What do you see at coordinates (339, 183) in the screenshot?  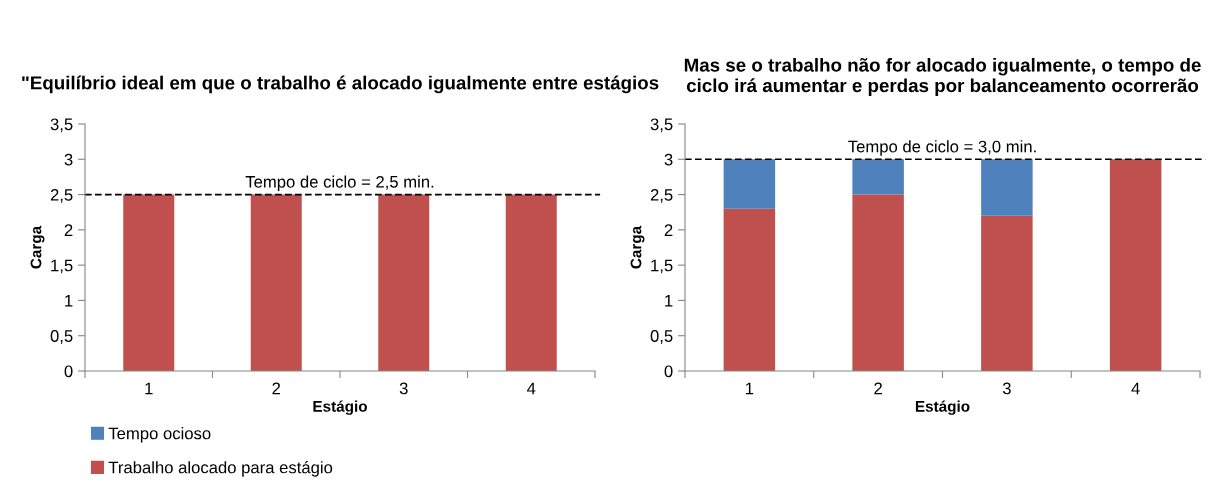 I see `ref-line-label: Tempo de ciclo = 2,5 min.` at bounding box center [339, 183].